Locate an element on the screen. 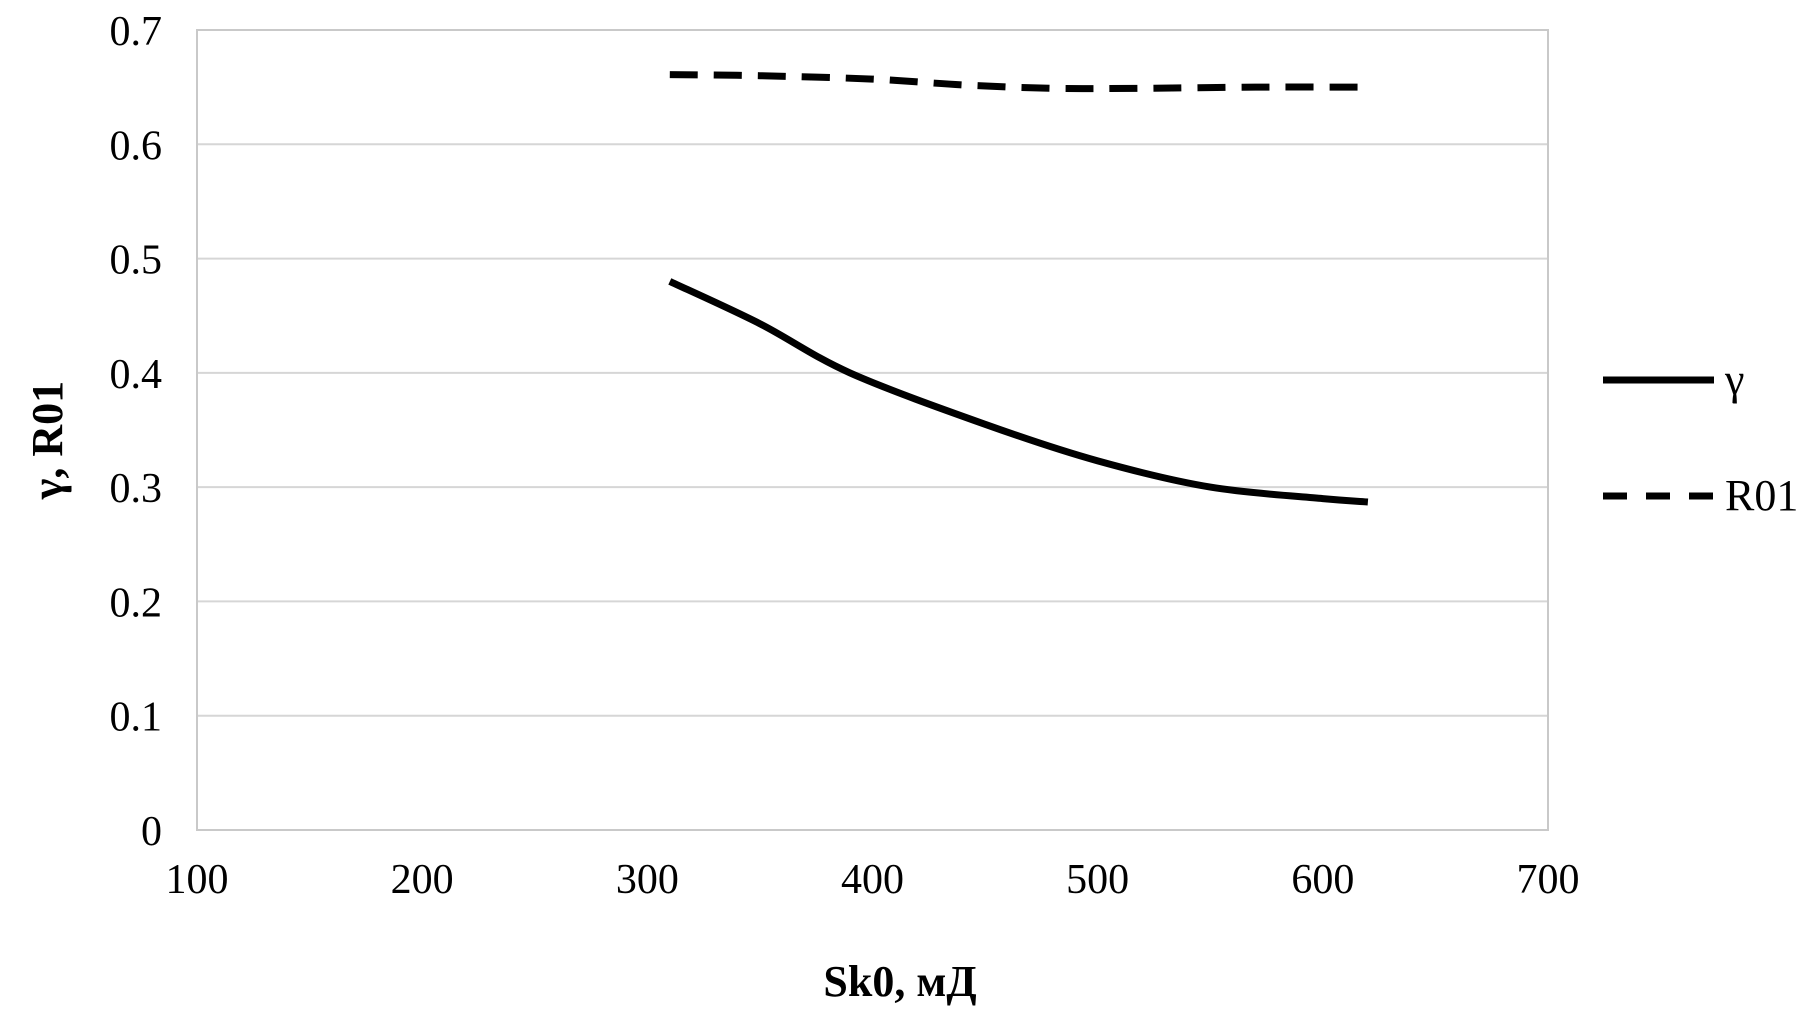 The image size is (1797, 1017). x-axis-title: Sk0, мД is located at coordinates (900, 981).